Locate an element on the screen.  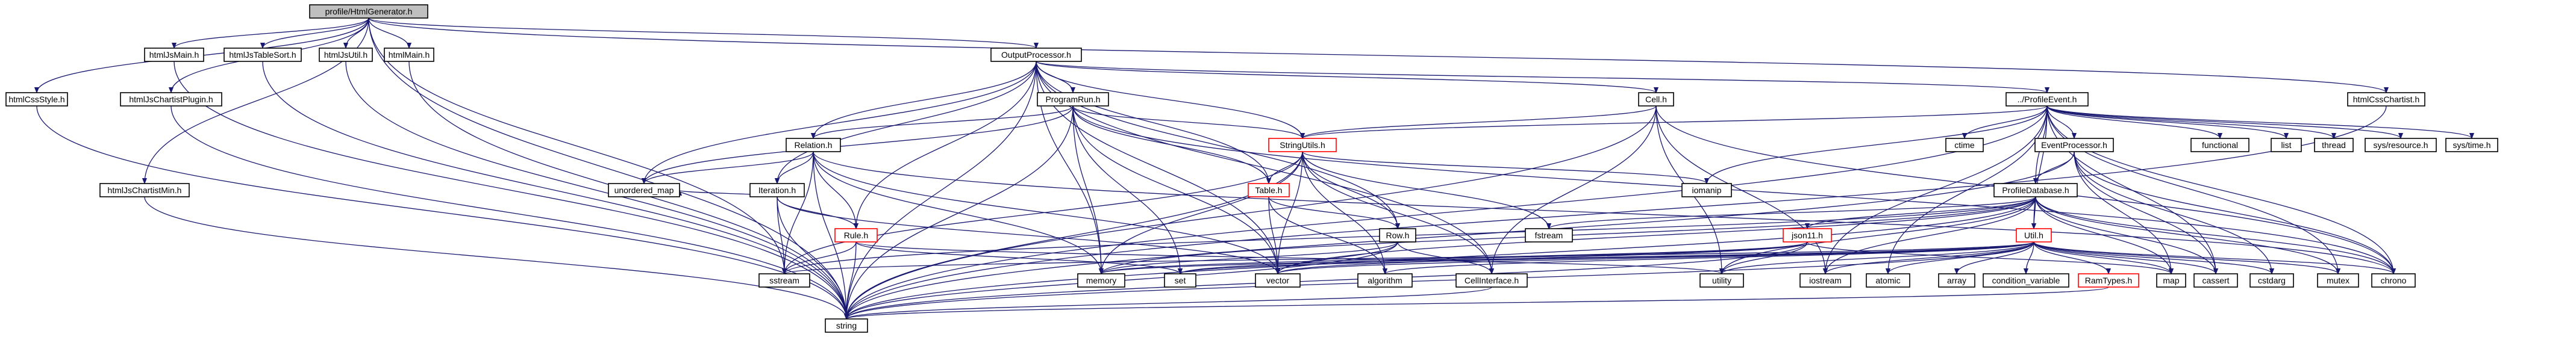
node-sstream: sstream is located at coordinates (784, 280).